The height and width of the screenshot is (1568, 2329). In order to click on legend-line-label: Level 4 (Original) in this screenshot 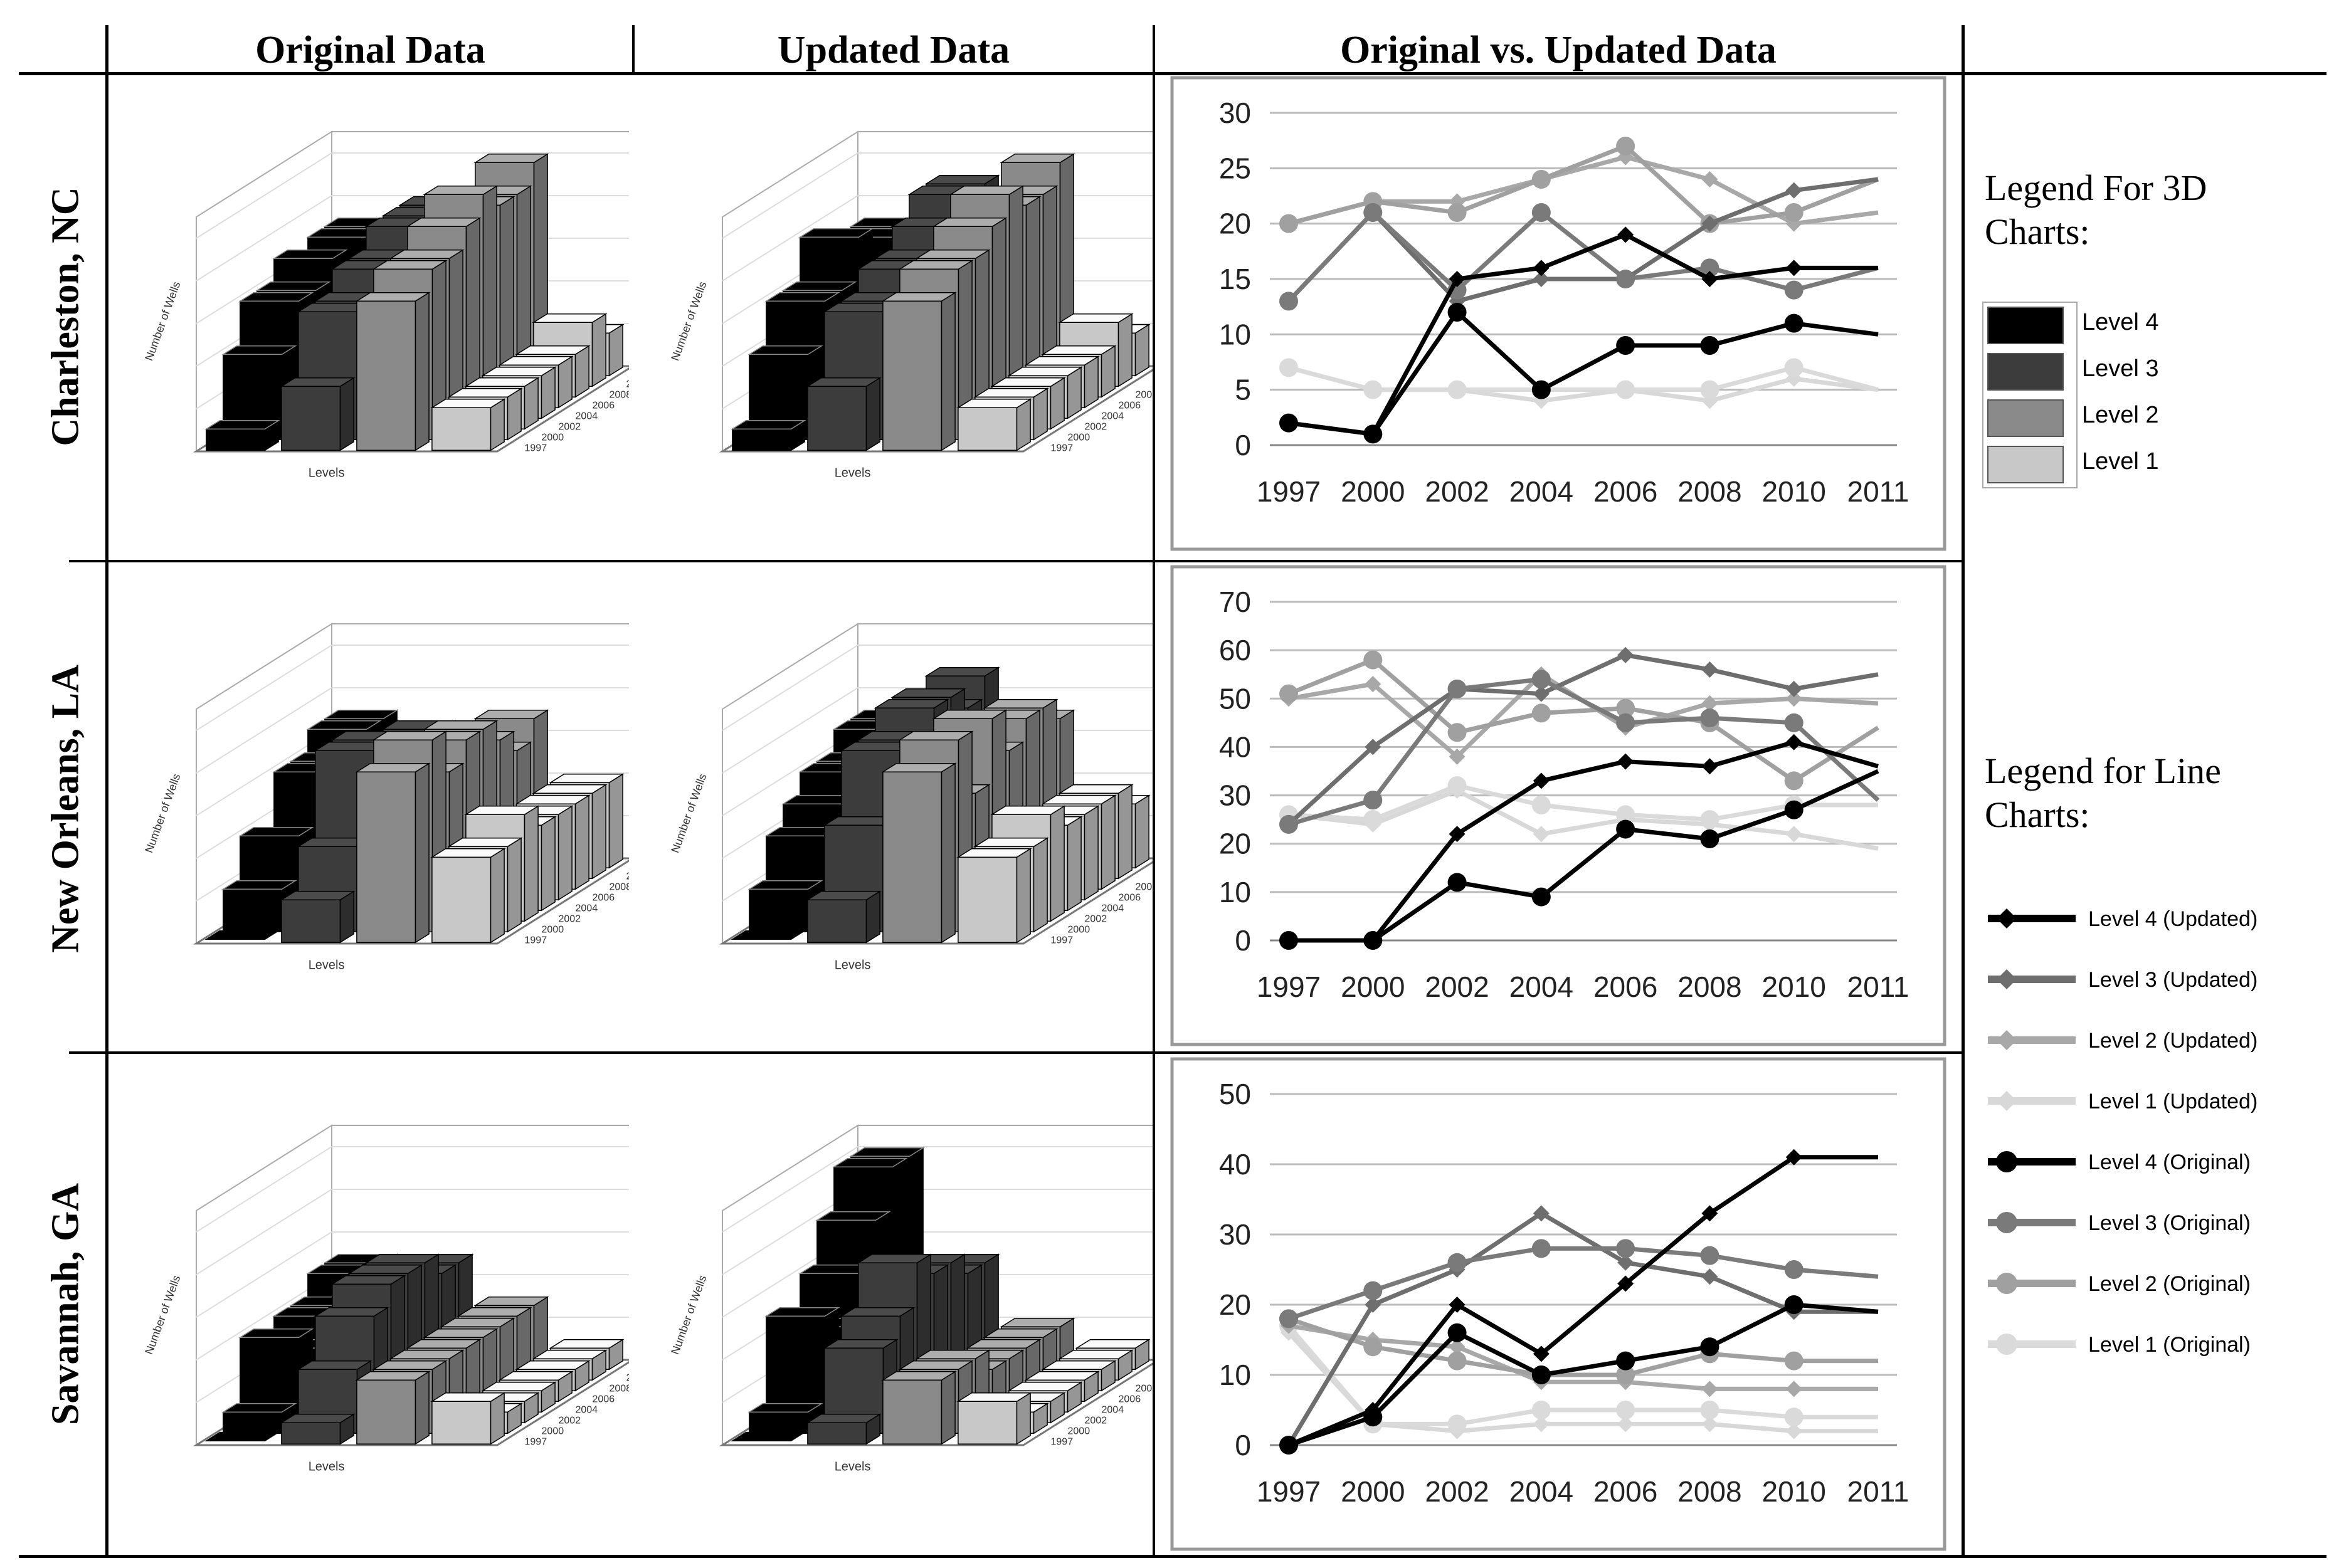, I will do `click(2169, 1162)`.